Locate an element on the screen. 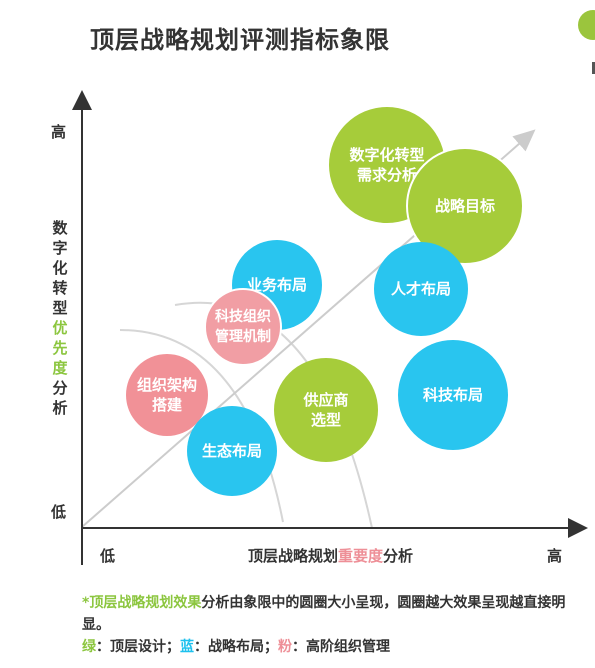  circle-talent-layout: 人才布局 is located at coordinates (421, 289).